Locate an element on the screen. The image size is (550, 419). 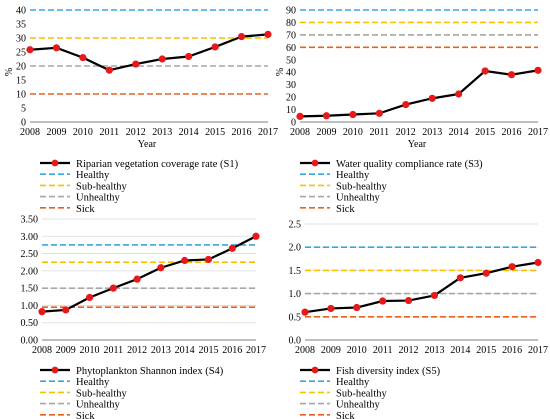
legend-series-label: Fish diversity index (S5) is located at coordinates (388, 371).